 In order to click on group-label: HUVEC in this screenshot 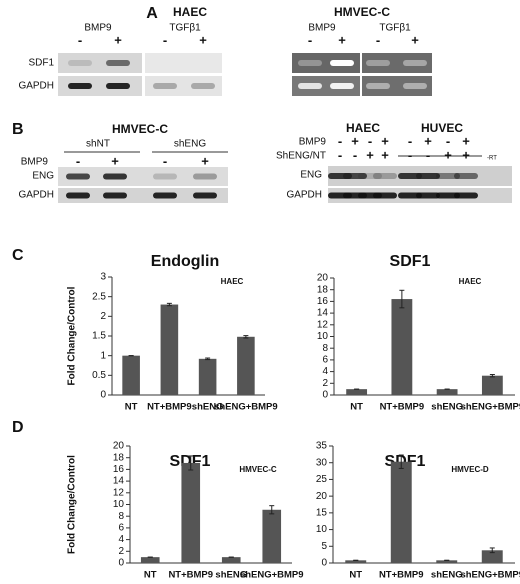, I will do `click(442, 128)`.